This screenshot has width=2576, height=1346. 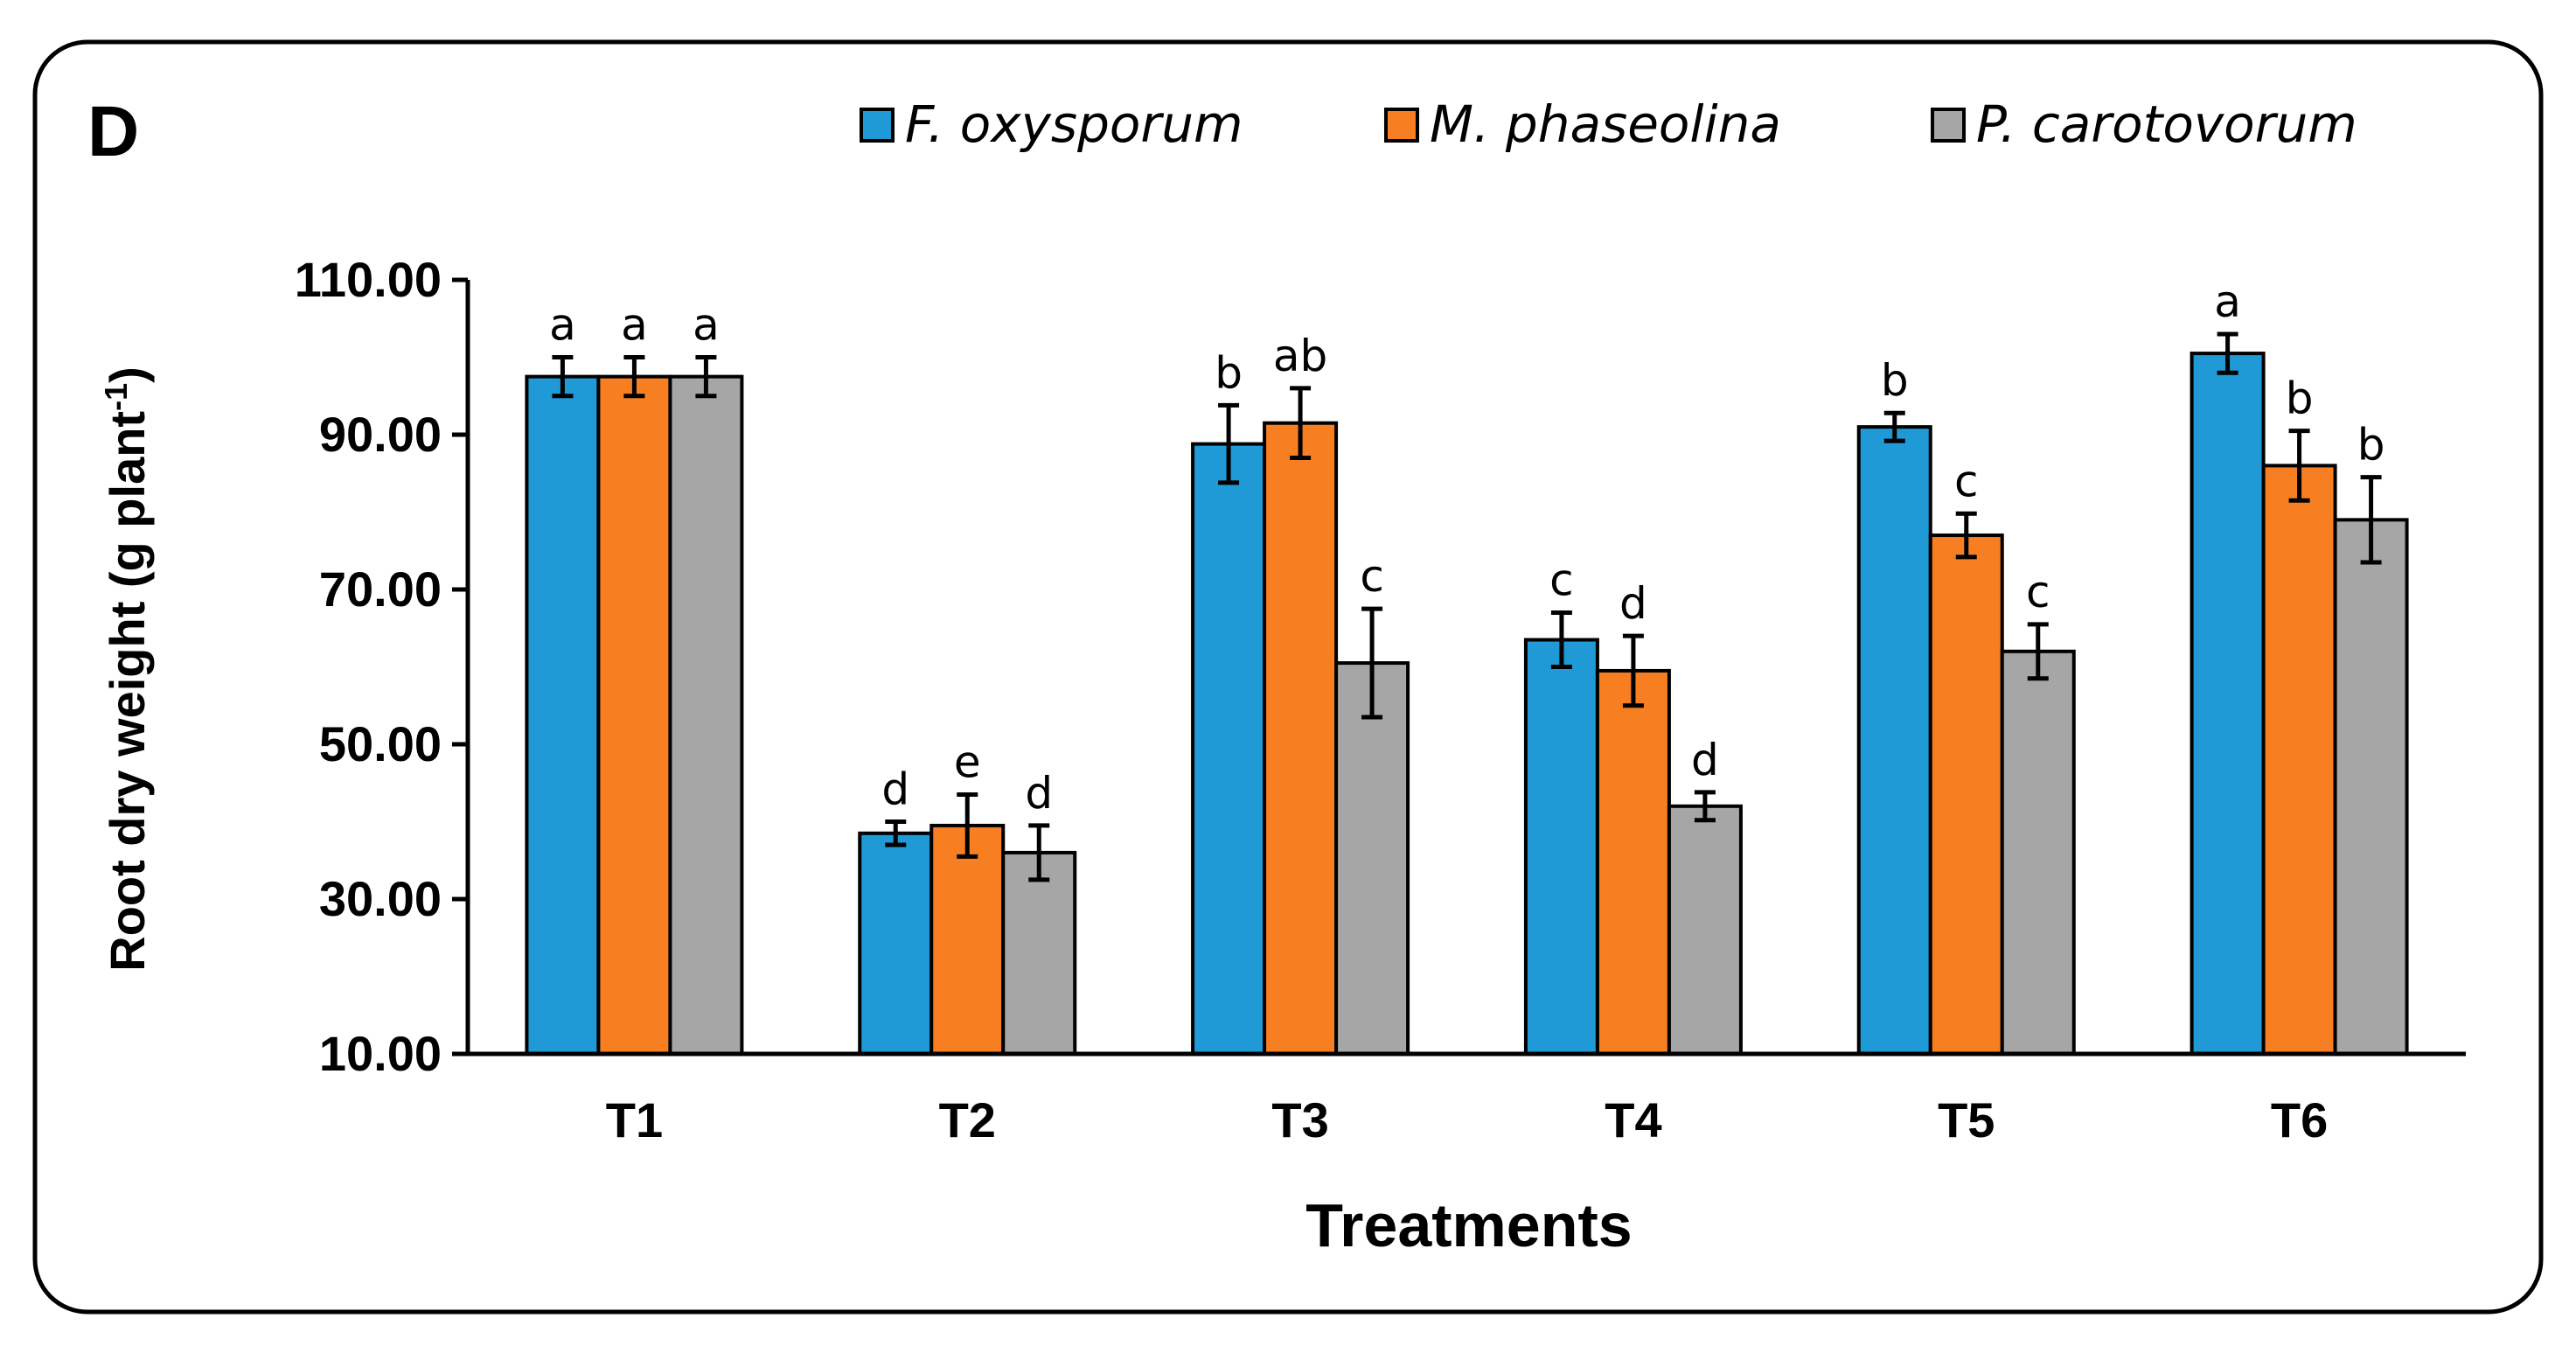 I want to click on y-axis-title-suffix: ), so click(x=127, y=374).